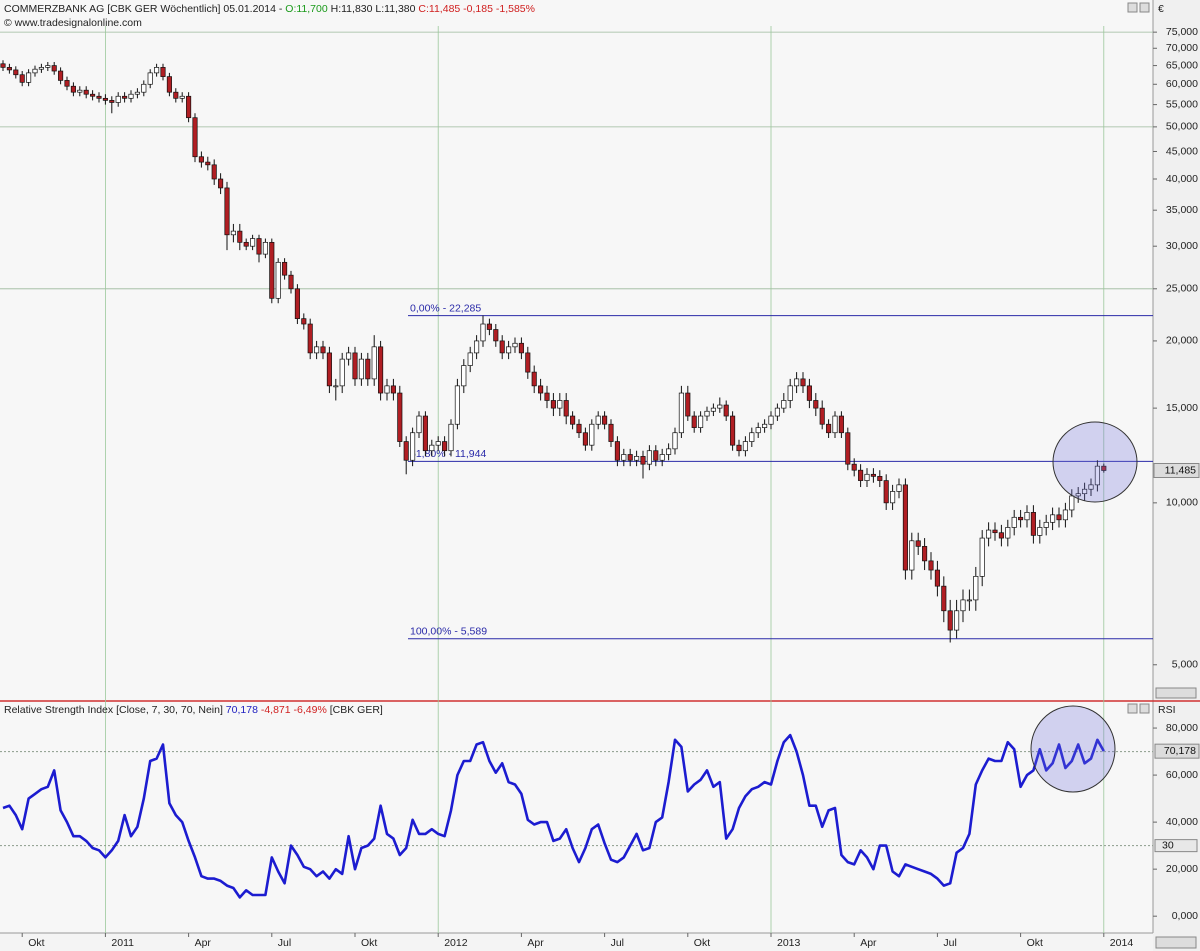  Describe the element at coordinates (1182, 48) in the screenshot. I see `y-tick-label: 70,000` at that location.